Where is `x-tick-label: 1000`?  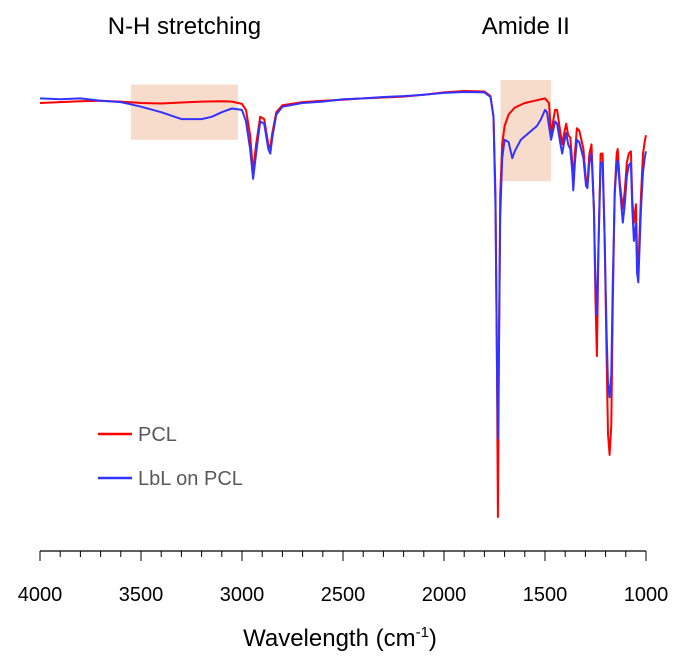 x-tick-label: 1000 is located at coordinates (646, 595).